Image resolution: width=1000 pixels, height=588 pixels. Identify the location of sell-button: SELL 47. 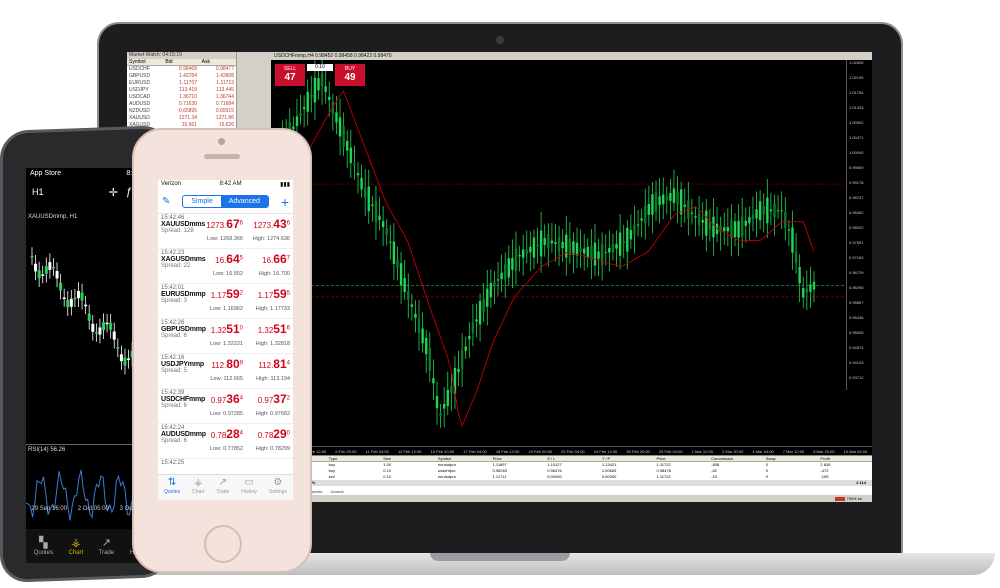
(290, 75).